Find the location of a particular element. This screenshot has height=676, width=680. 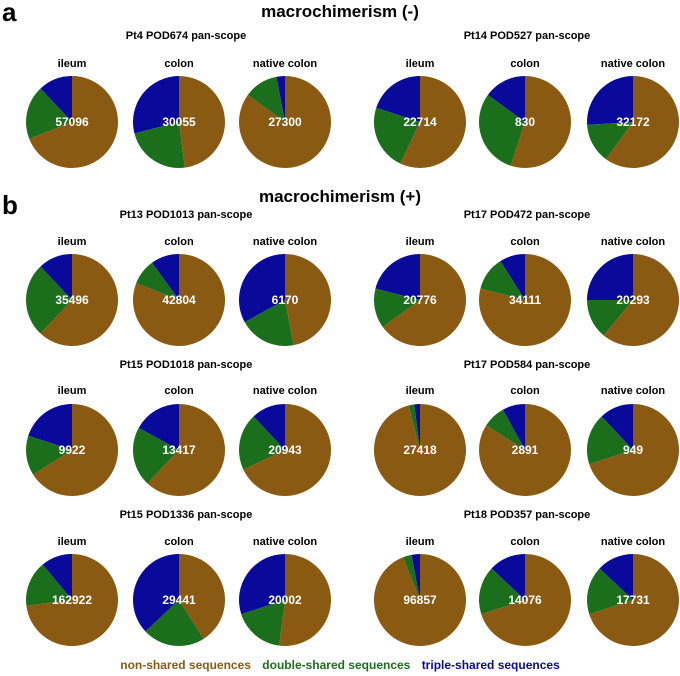

group-2-pie-ileum-count: 22714 is located at coordinates (420, 122).